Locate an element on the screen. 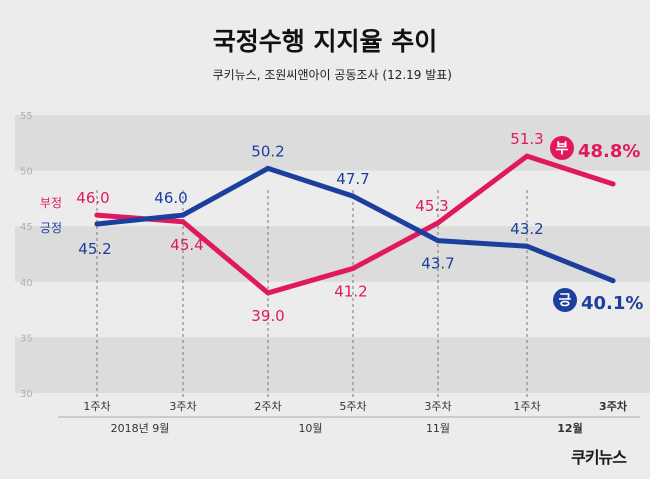  series-name: 긍정 is located at coordinates (51, 228).